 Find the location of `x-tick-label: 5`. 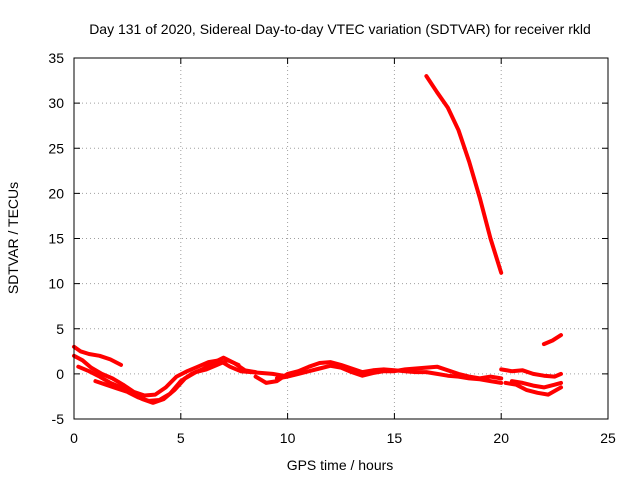

x-tick-label: 5 is located at coordinates (181, 438).